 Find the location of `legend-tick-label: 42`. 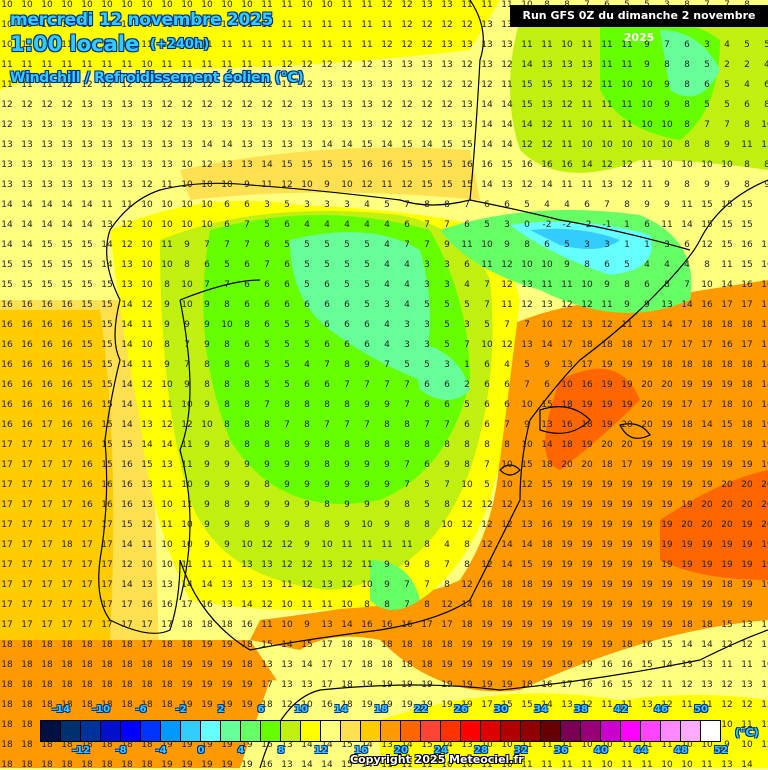

legend-tick-label: 42 is located at coordinates (621, 709).